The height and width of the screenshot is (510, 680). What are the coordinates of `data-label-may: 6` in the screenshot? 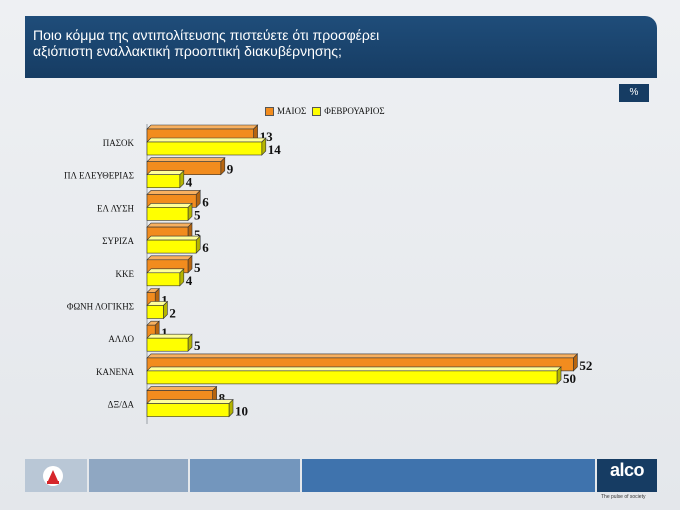 It's located at (205, 201).